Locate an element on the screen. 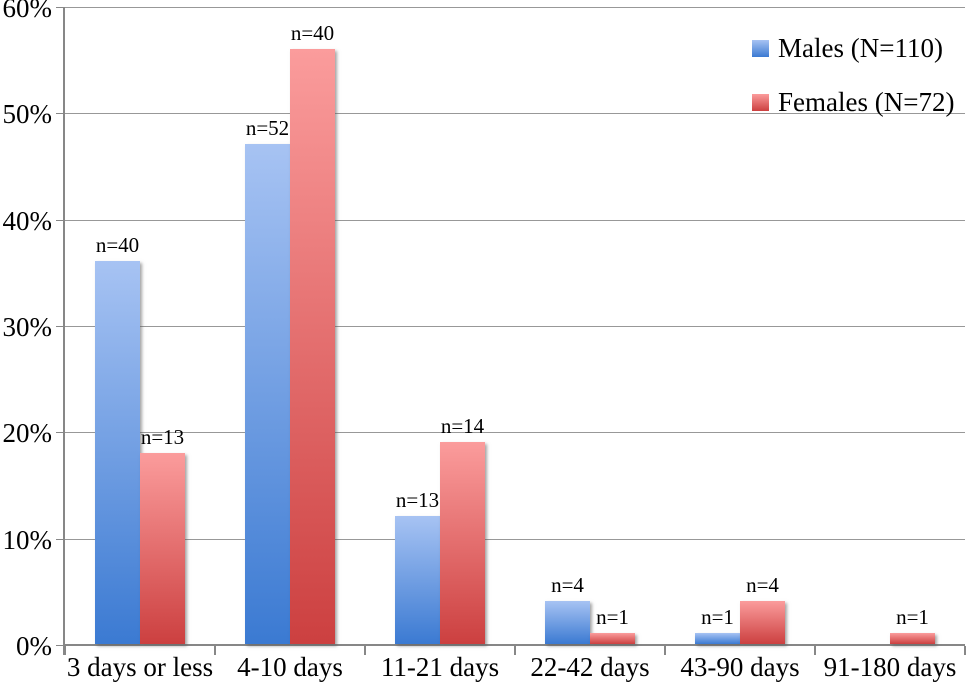 This screenshot has width=971, height=688. females-swatch-icon is located at coordinates (760, 102).